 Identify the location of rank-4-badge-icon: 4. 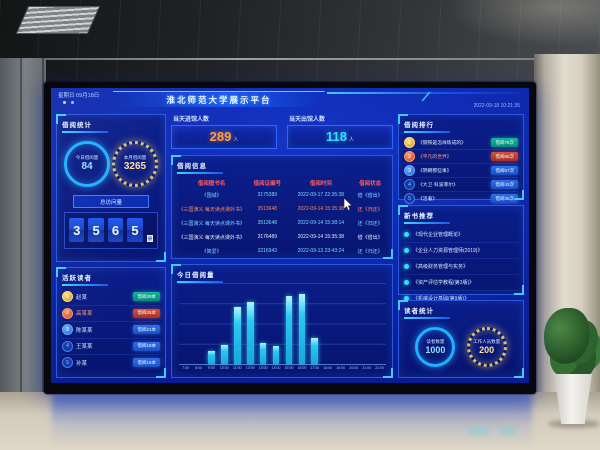
(67, 346).